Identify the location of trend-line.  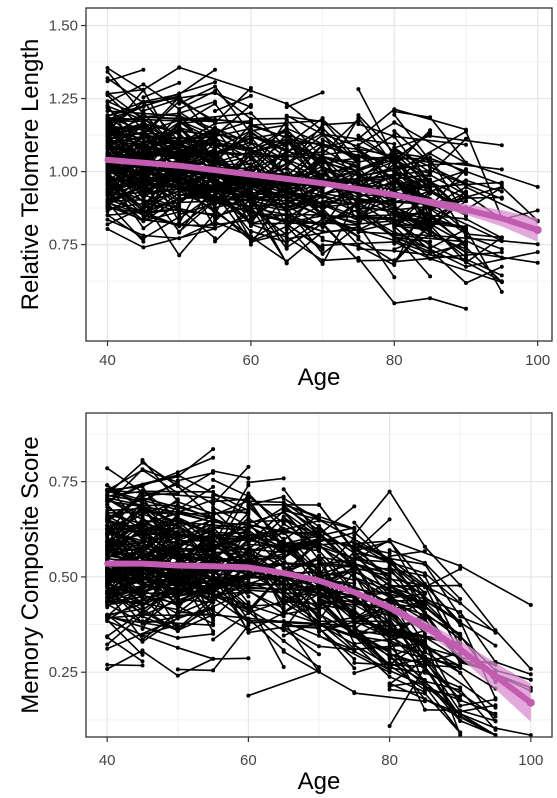
(319, 633).